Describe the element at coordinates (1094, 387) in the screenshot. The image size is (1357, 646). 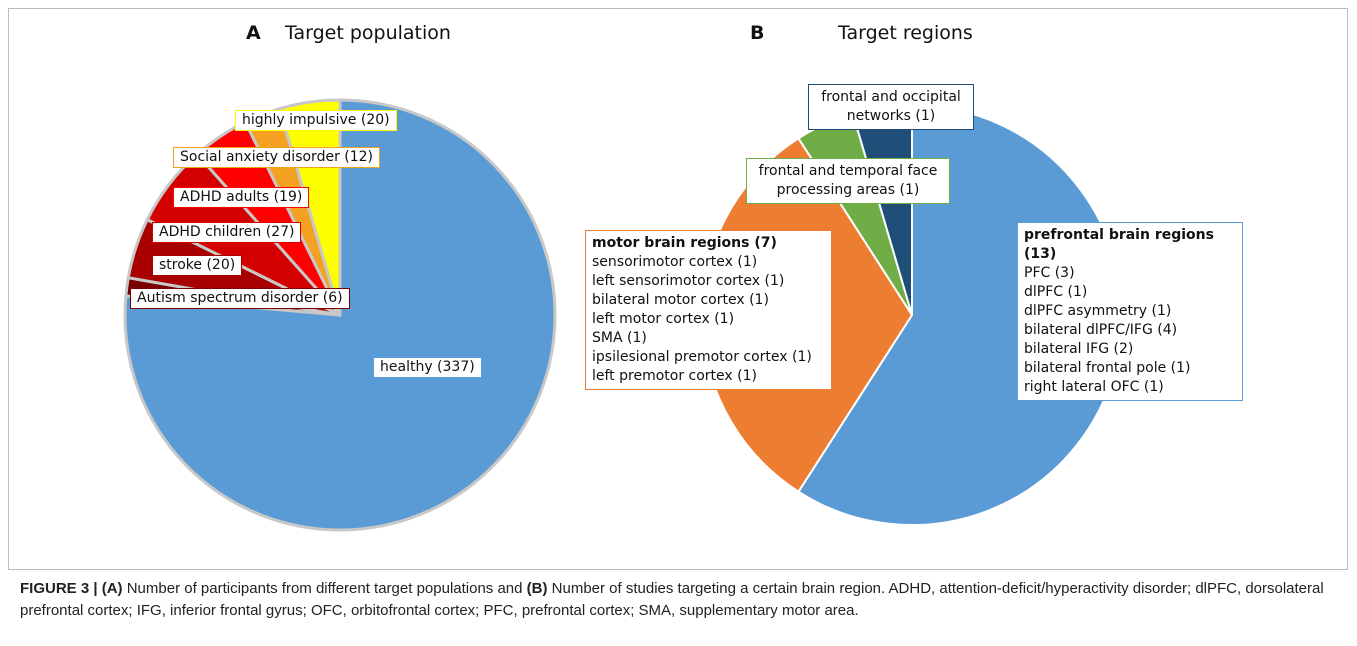
I see `slice-detail: right lateral OFC (1)` at that location.